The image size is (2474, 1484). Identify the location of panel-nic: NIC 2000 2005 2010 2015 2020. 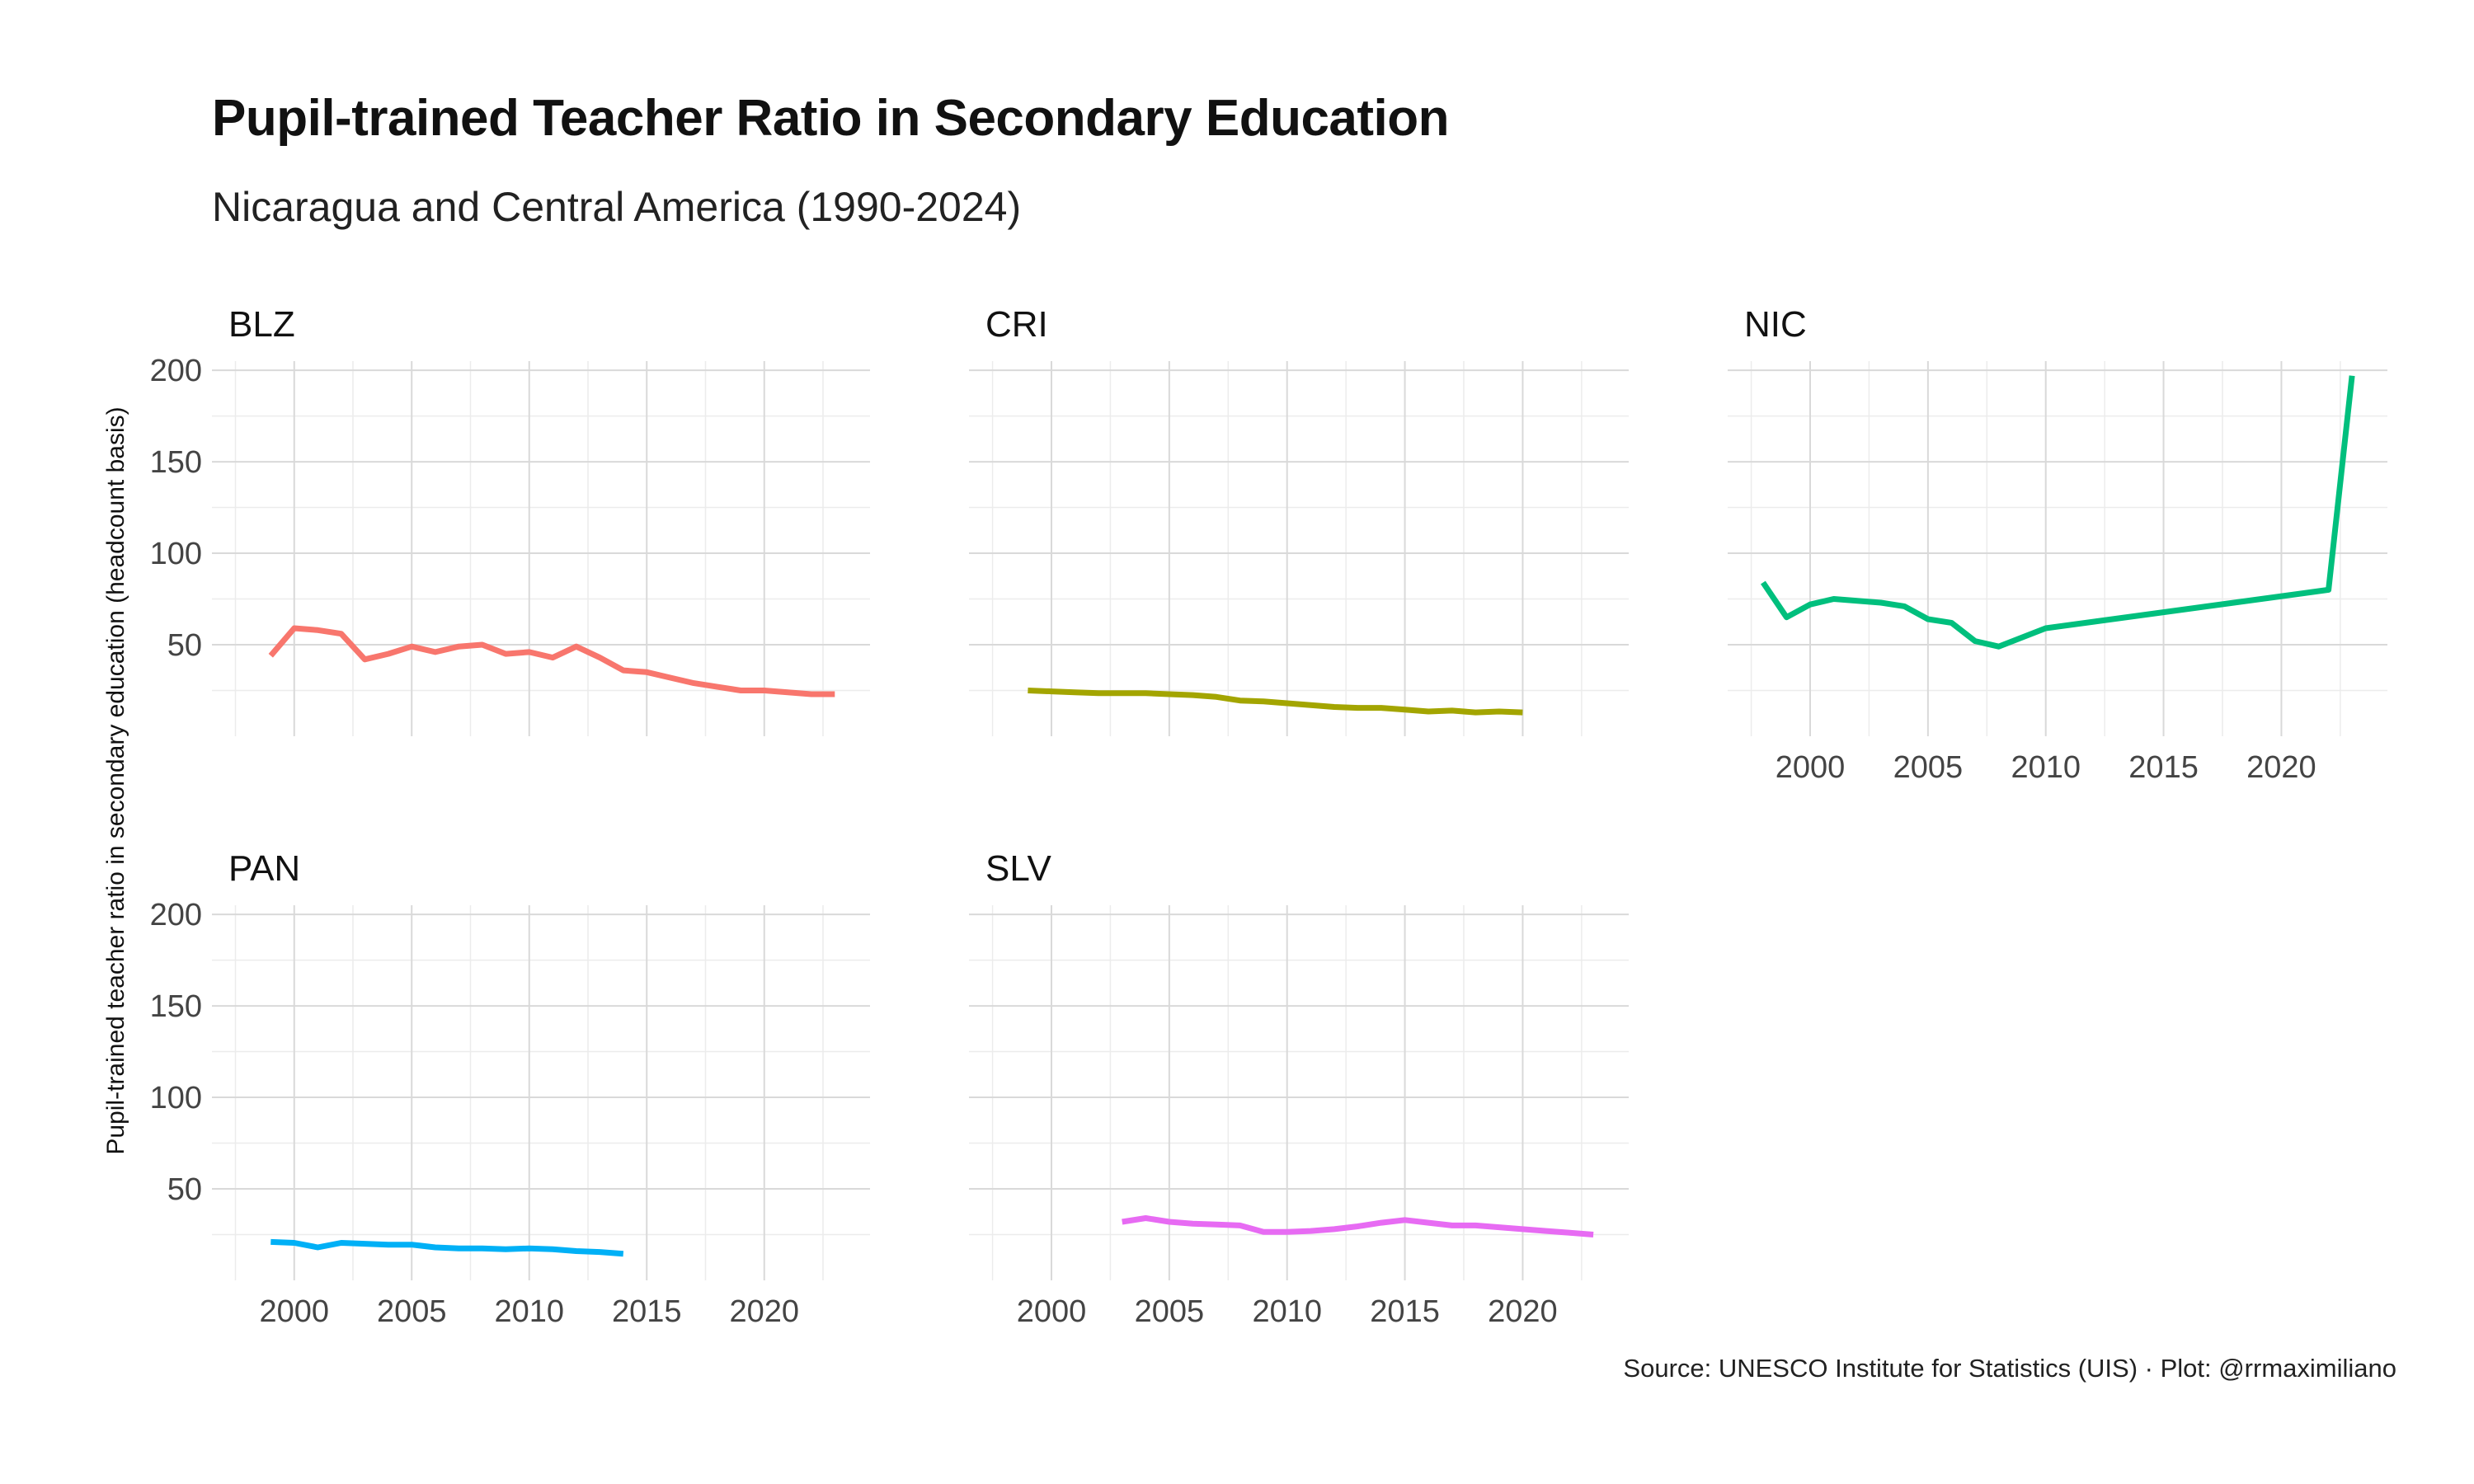
(2057, 544).